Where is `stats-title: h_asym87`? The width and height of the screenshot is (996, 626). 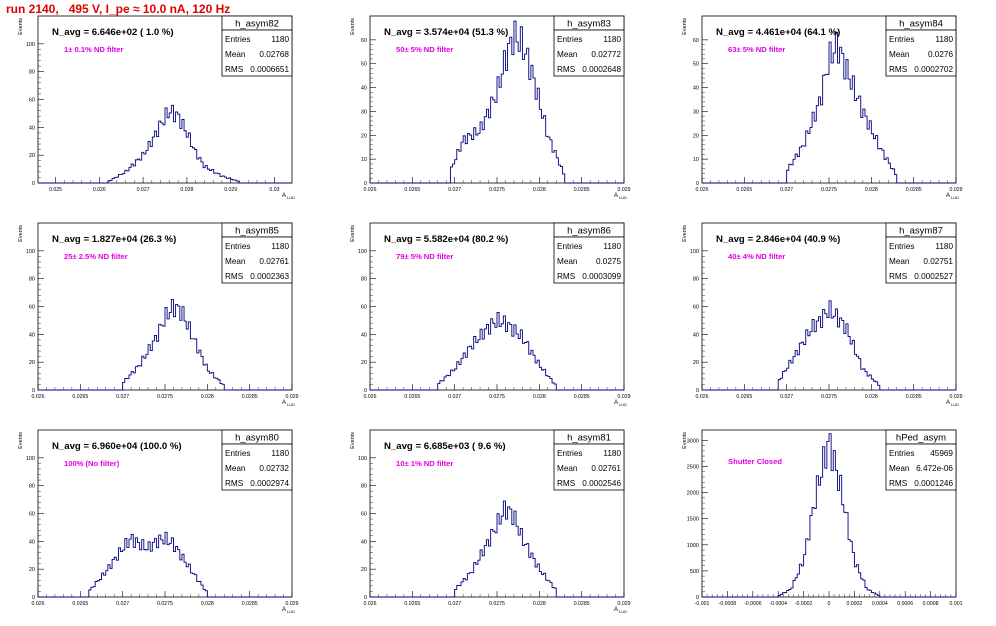
stats-title: h_asym87 is located at coordinates (921, 231).